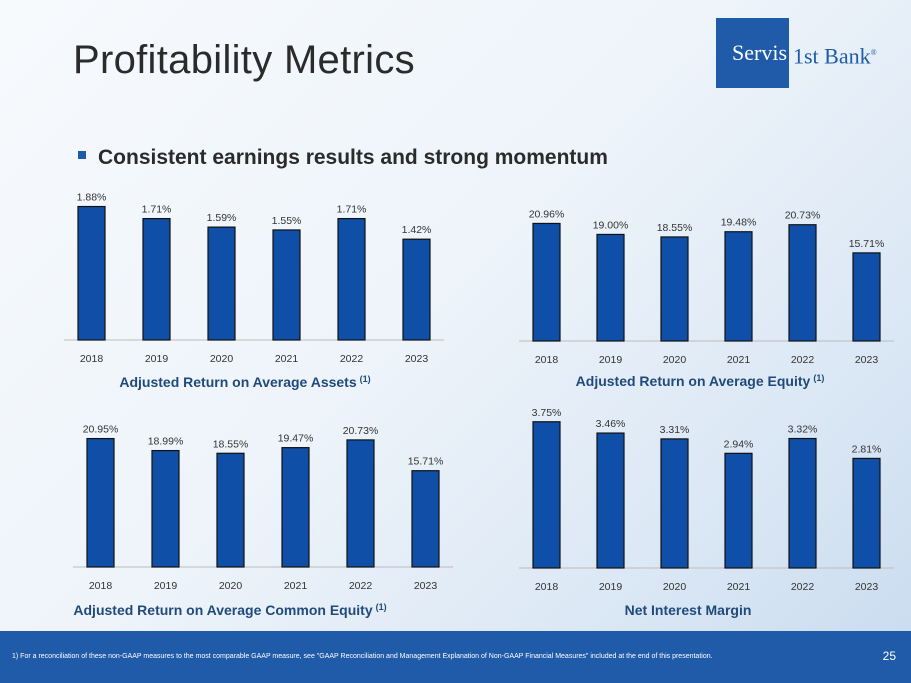  What do you see at coordinates (166, 442) in the screenshot?
I see `data-label-2019: 18.99%` at bounding box center [166, 442].